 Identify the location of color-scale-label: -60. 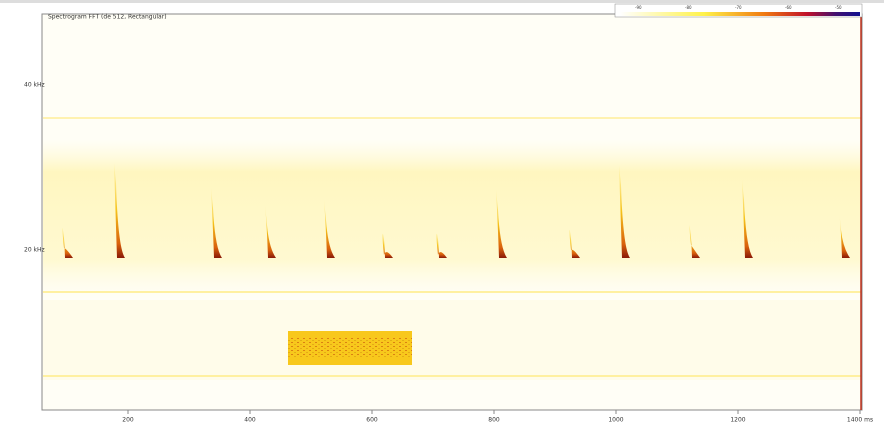
(788, 7).